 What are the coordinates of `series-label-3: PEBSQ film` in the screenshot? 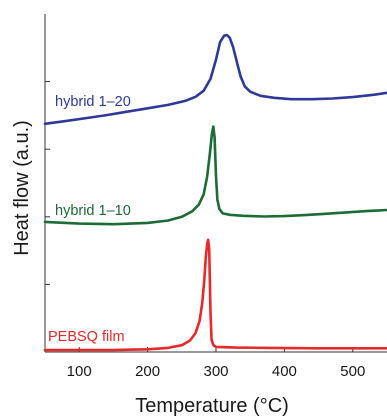 It's located at (86, 337).